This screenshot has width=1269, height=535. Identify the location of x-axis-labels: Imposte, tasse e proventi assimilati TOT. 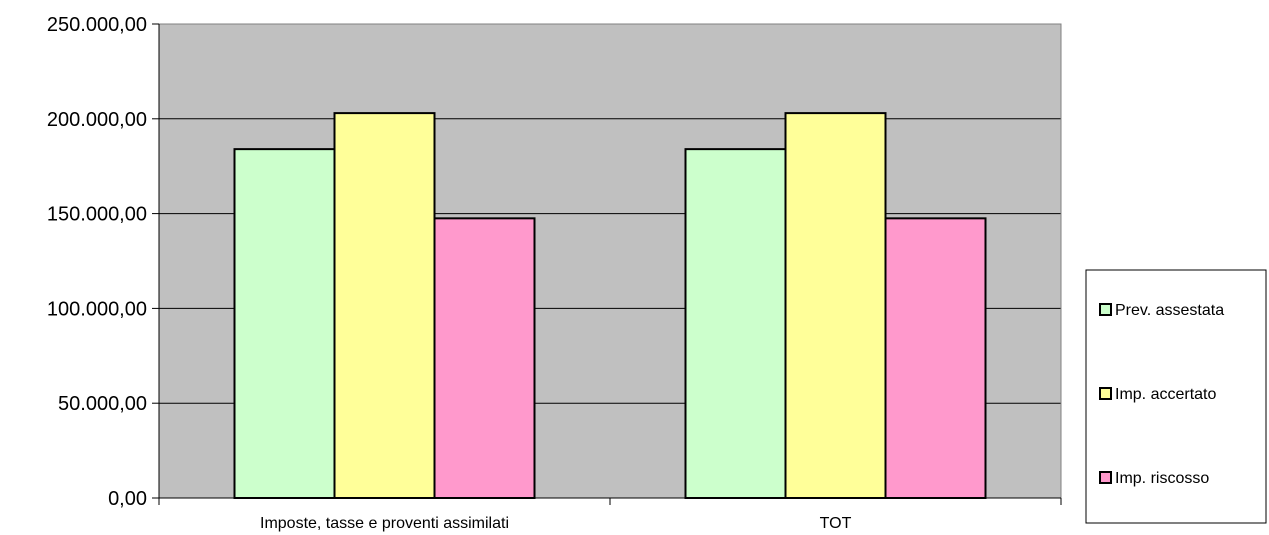
(556, 523).